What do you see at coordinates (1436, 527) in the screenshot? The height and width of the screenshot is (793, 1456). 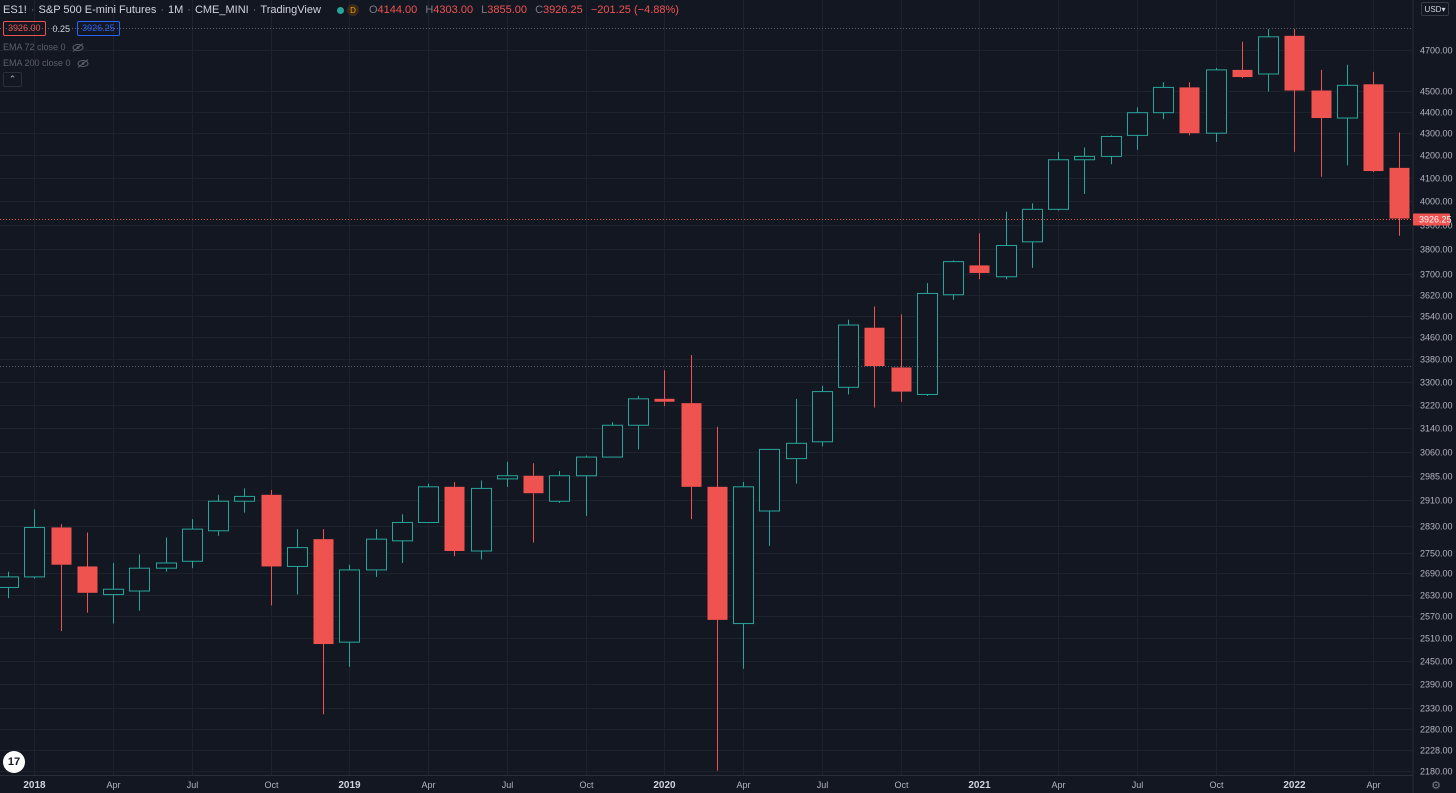 I see `price-tick-label: 2830.00` at bounding box center [1436, 527].